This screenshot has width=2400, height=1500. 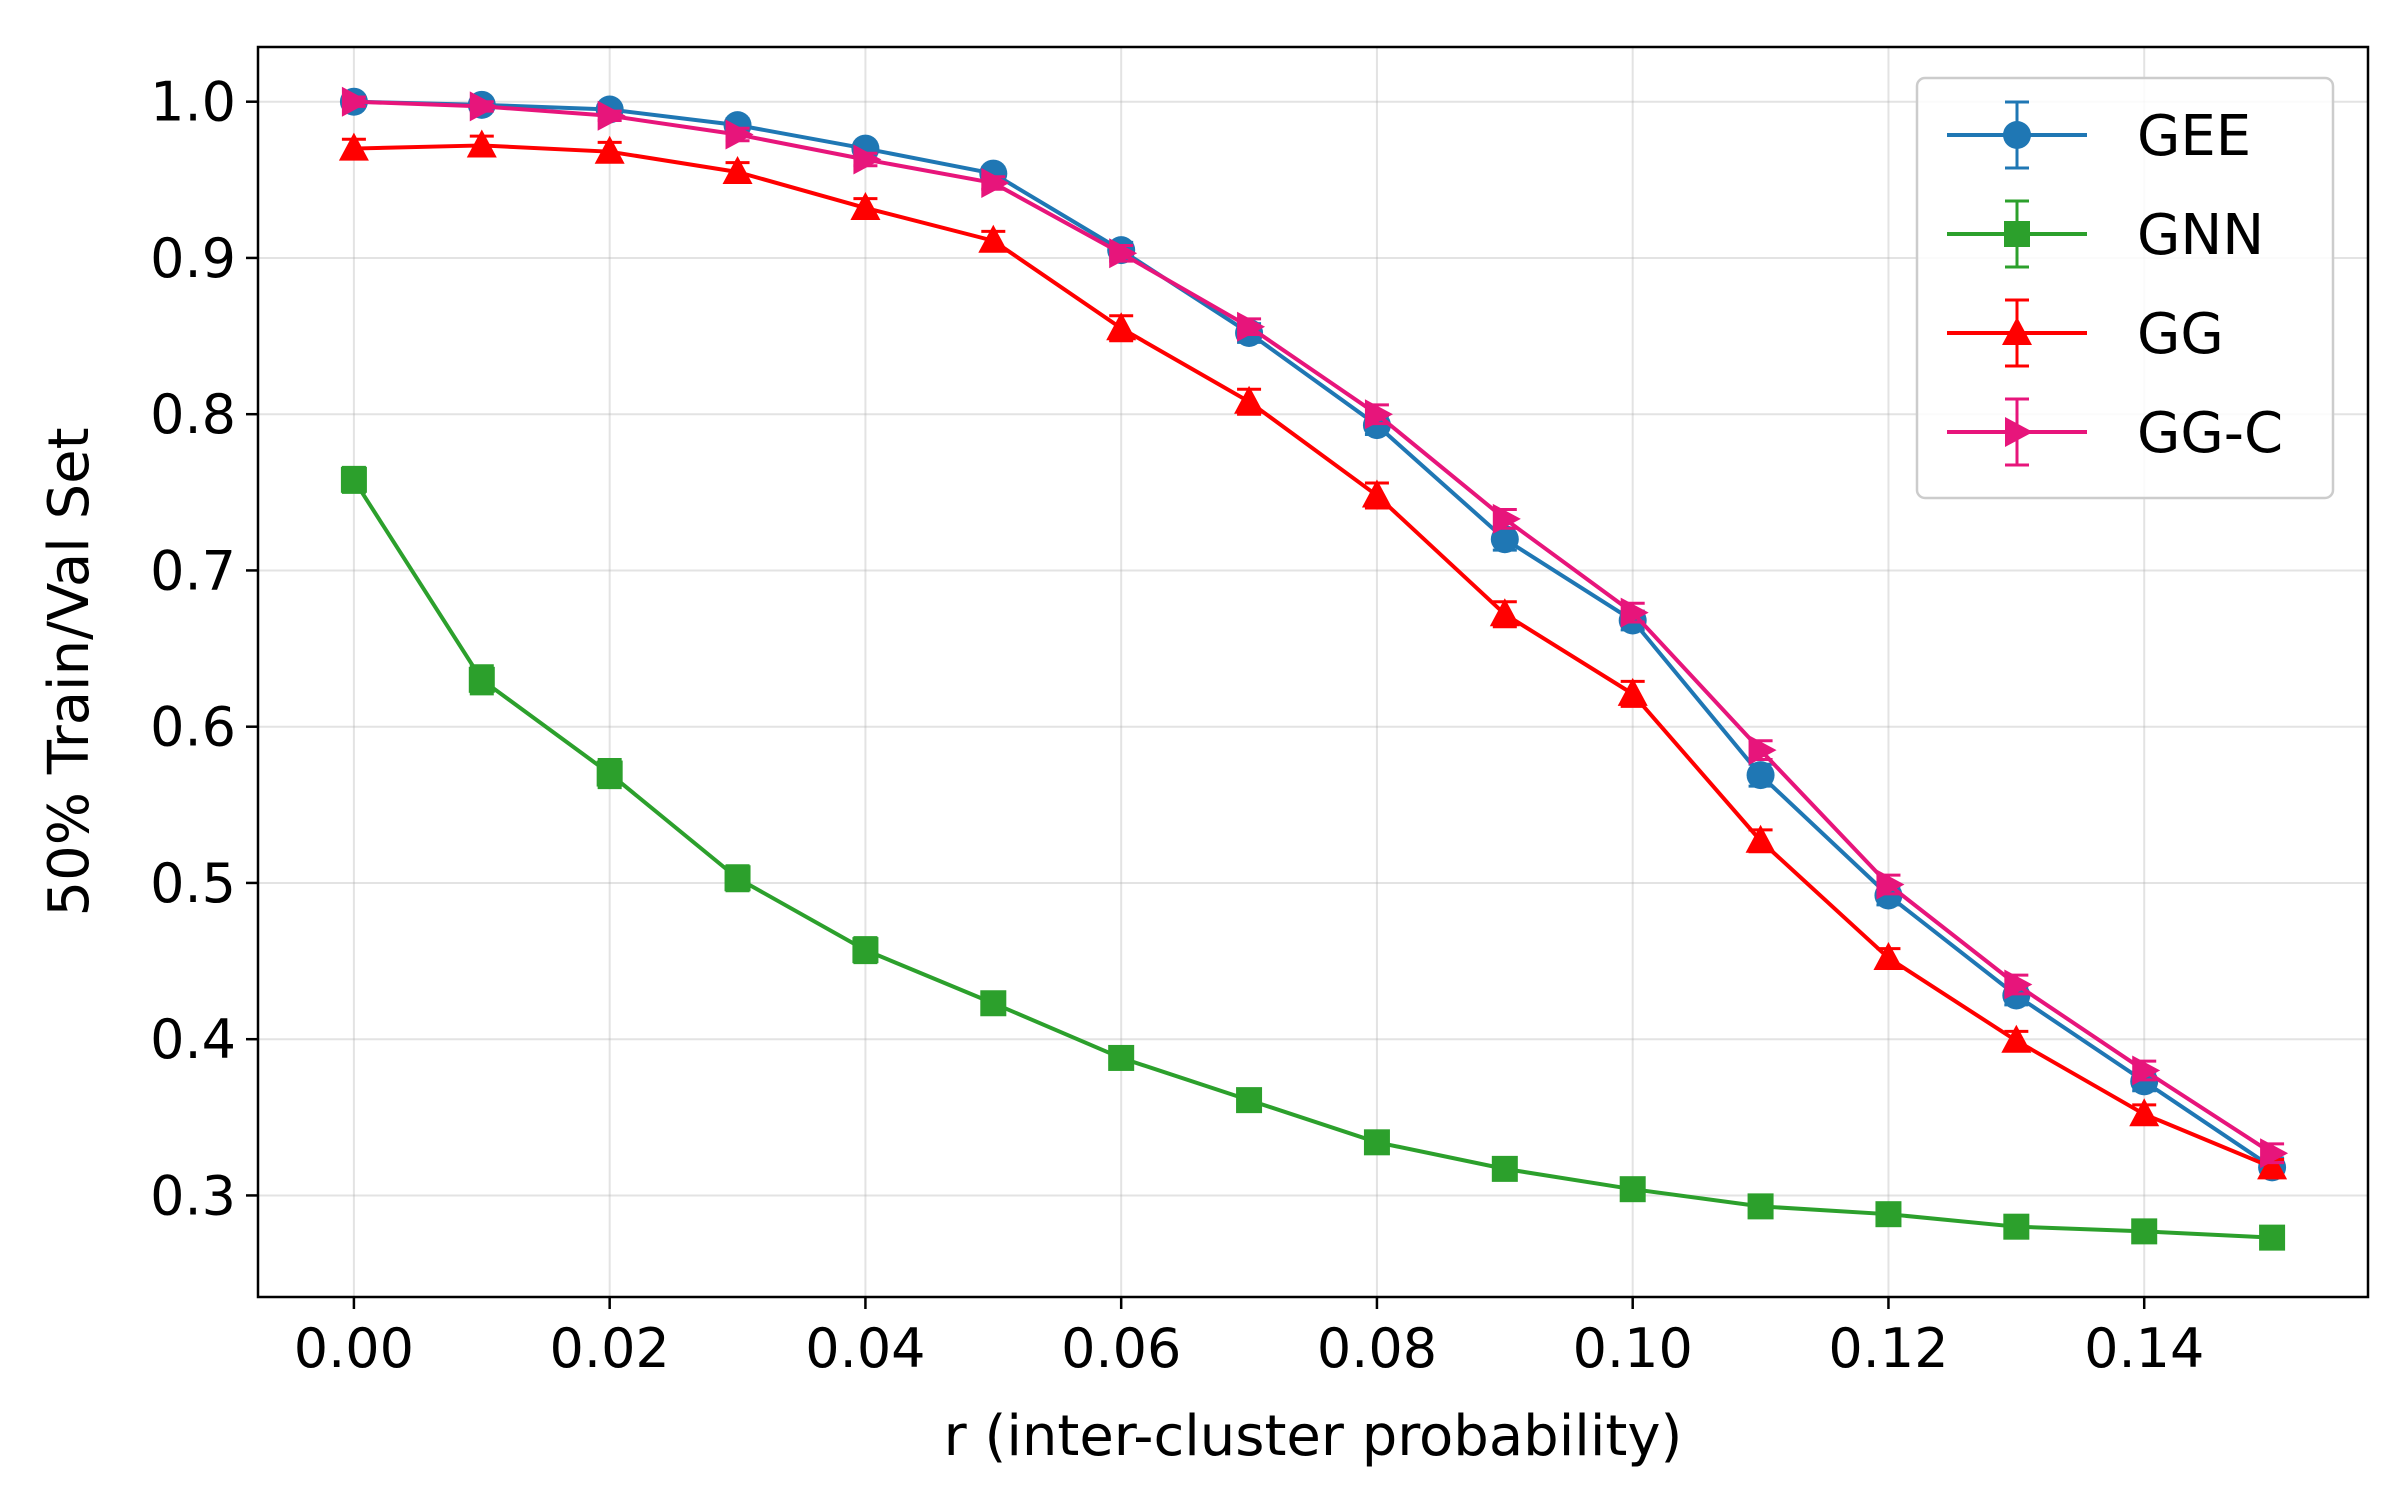 I want to click on x-tick-label: 0.08, so click(x=1377, y=1348).